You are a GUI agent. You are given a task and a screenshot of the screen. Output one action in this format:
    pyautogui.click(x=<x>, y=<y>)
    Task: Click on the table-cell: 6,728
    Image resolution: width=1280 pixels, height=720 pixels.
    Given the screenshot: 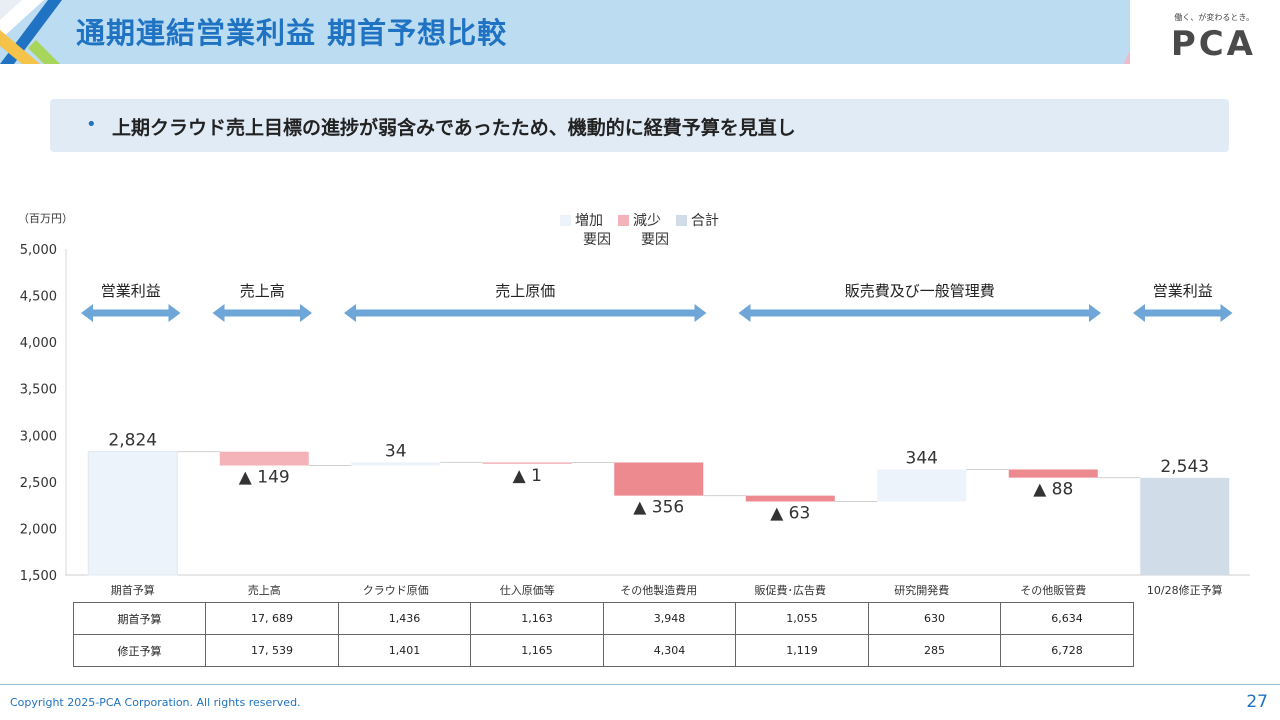 What is the action you would take?
    pyautogui.click(x=1067, y=650)
    